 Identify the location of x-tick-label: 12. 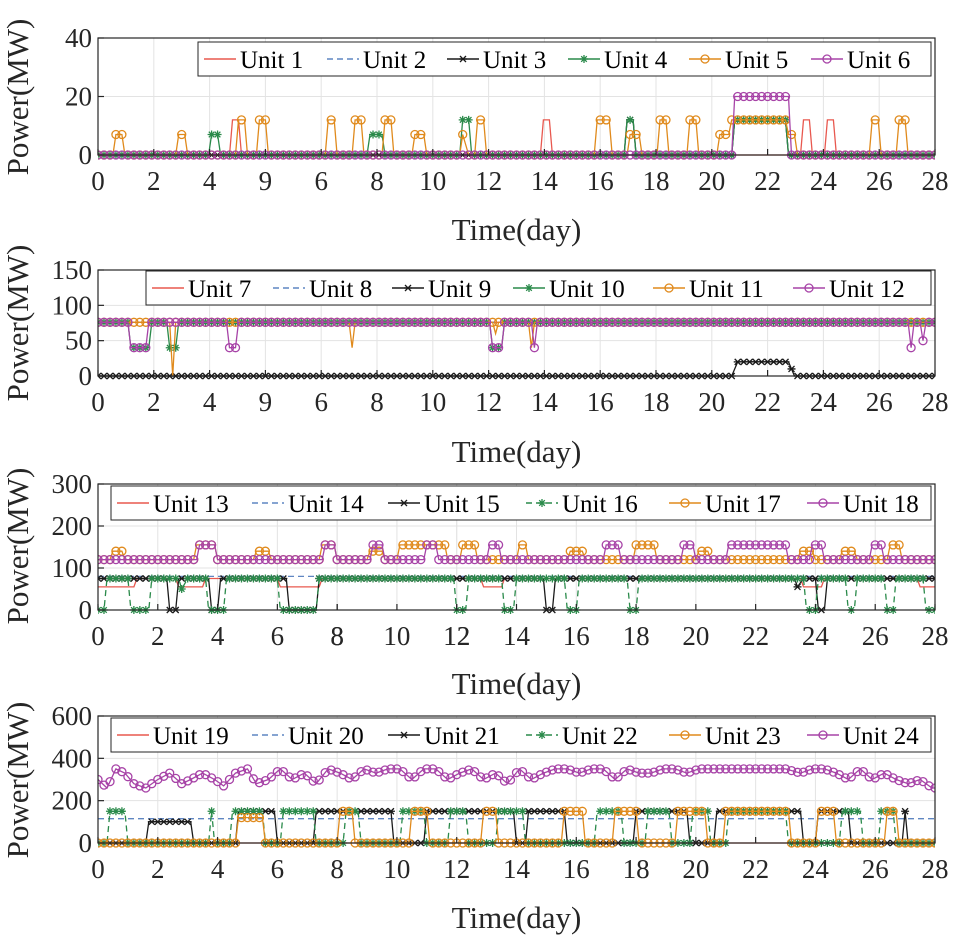
(456, 636).